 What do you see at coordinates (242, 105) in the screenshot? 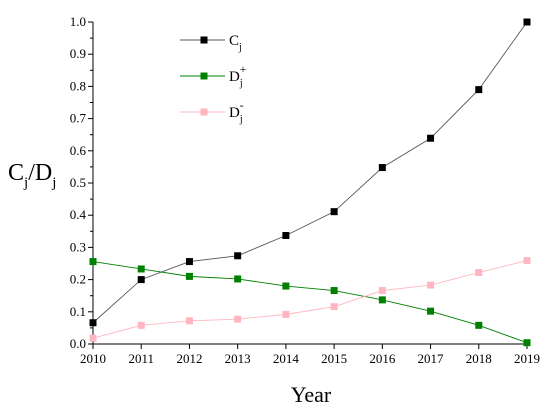
I see `legend-label-sup: -` at bounding box center [242, 105].